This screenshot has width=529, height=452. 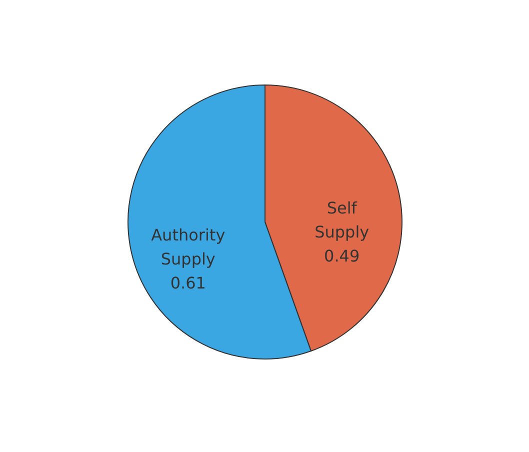 What do you see at coordinates (342, 220) in the screenshot?
I see `slice-label: Self Supply` at bounding box center [342, 220].